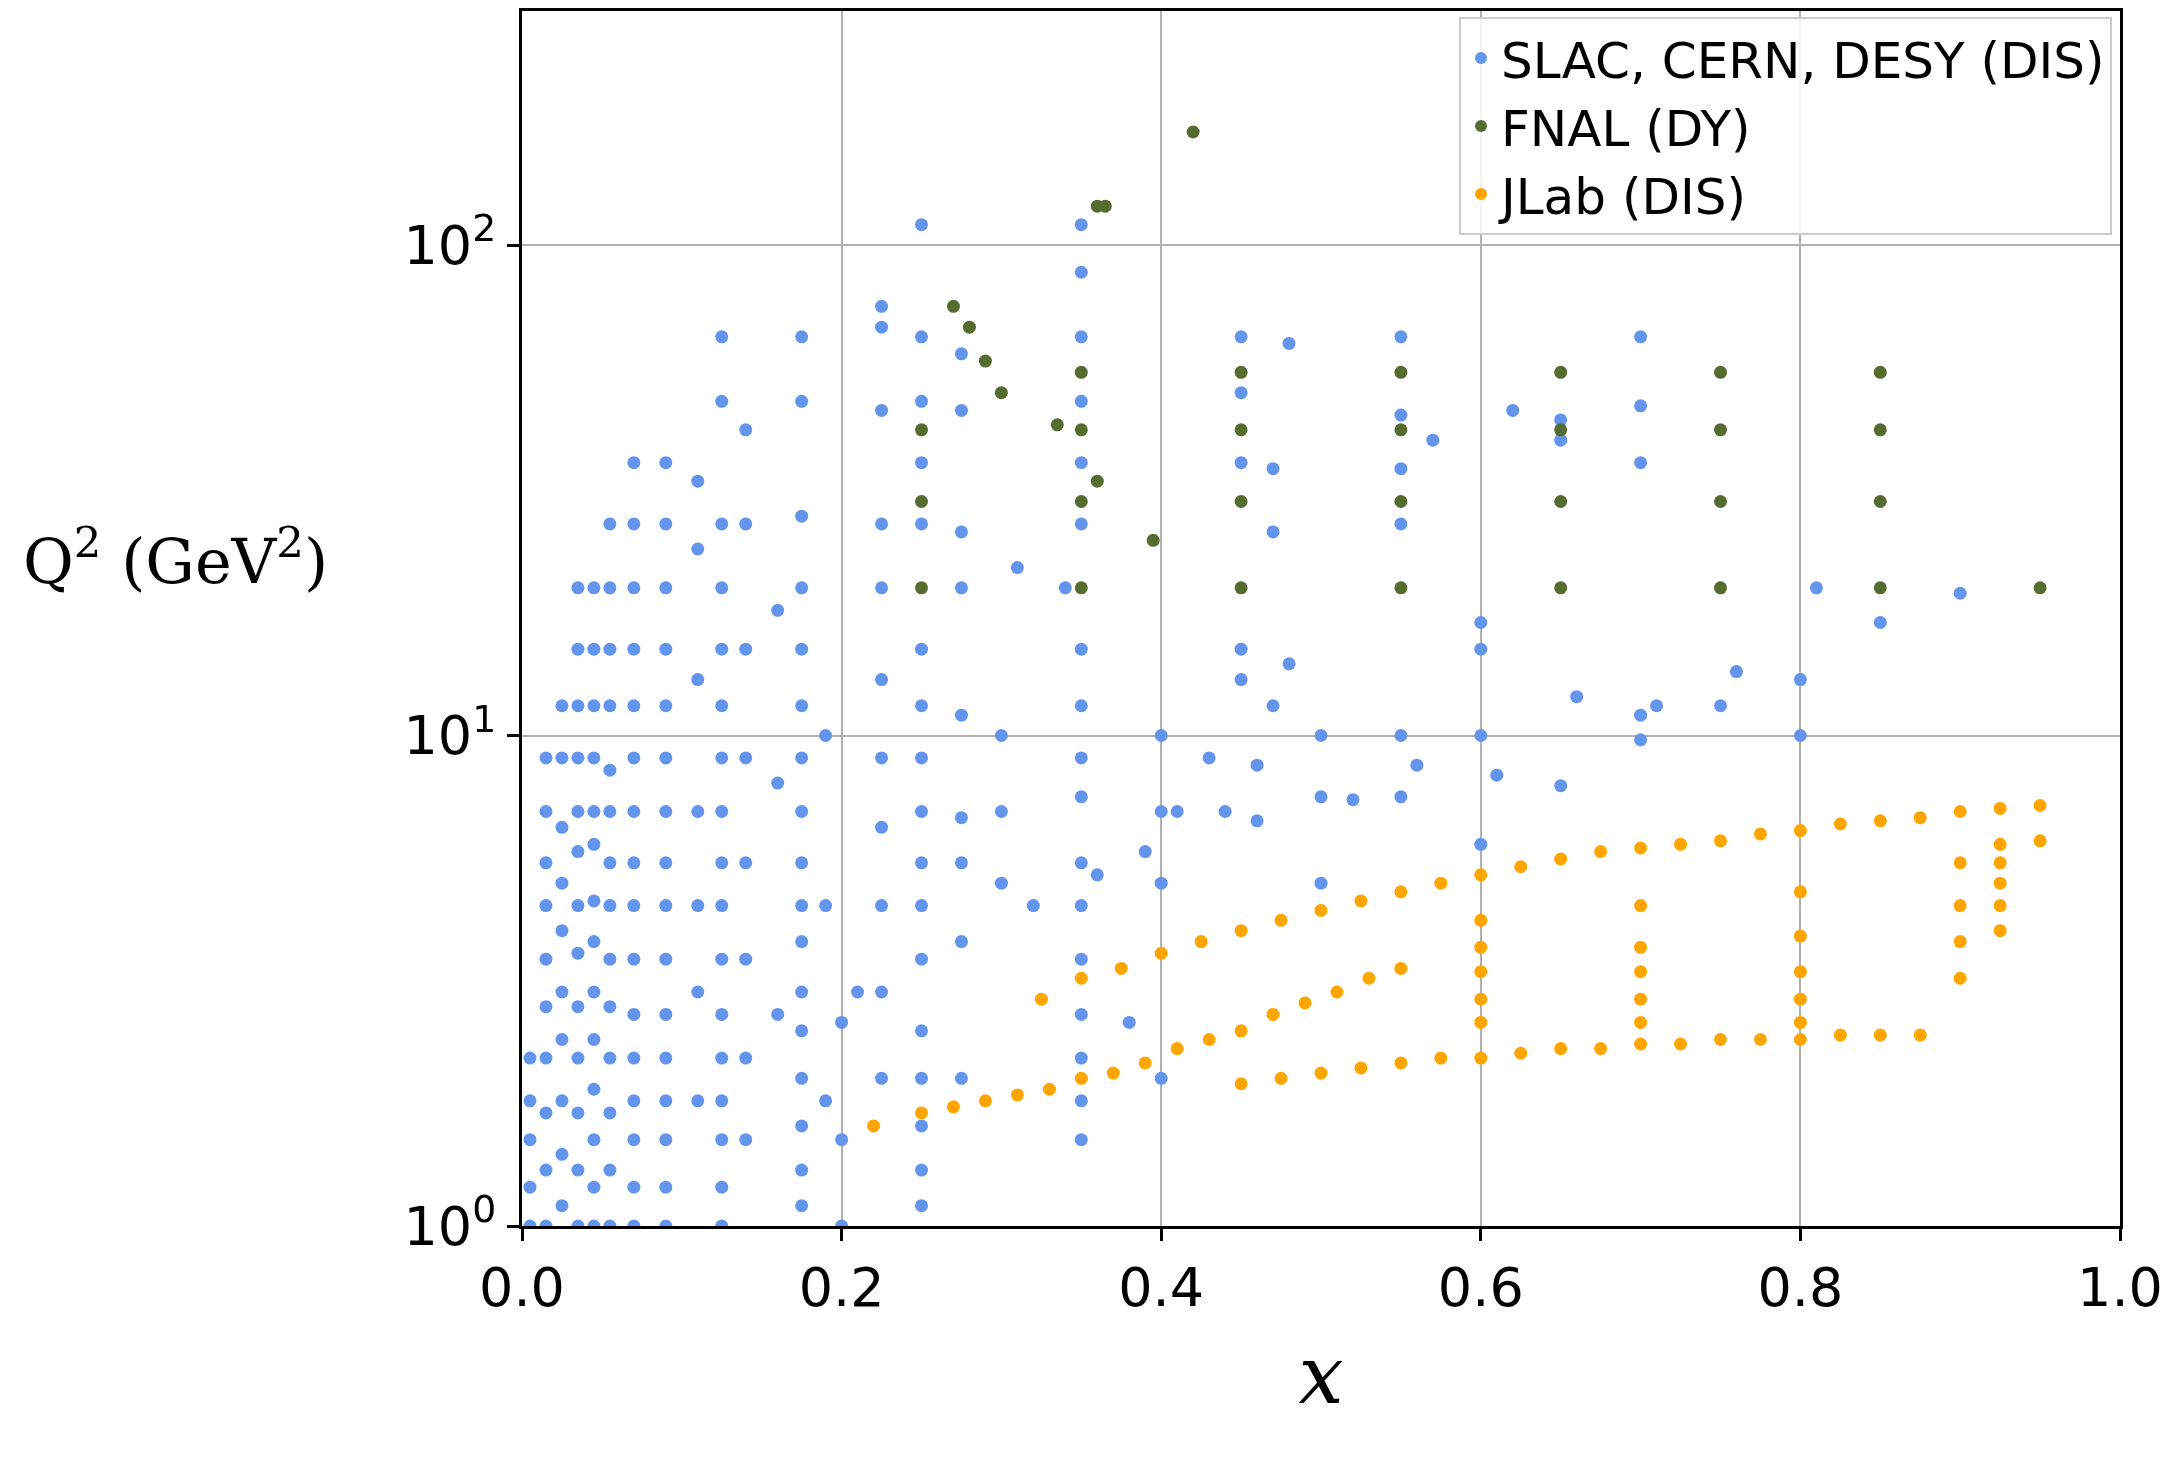 Image resolution: width=2184 pixels, height=1459 pixels. Describe the element at coordinates (1800, 1287) in the screenshot. I see `x-tick-label: 0.8` at that location.